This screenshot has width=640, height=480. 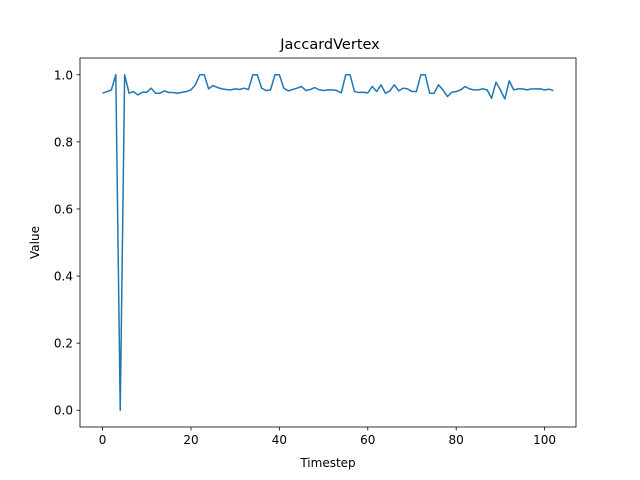 I want to click on y-tick-label: 0.2, so click(x=63, y=344).